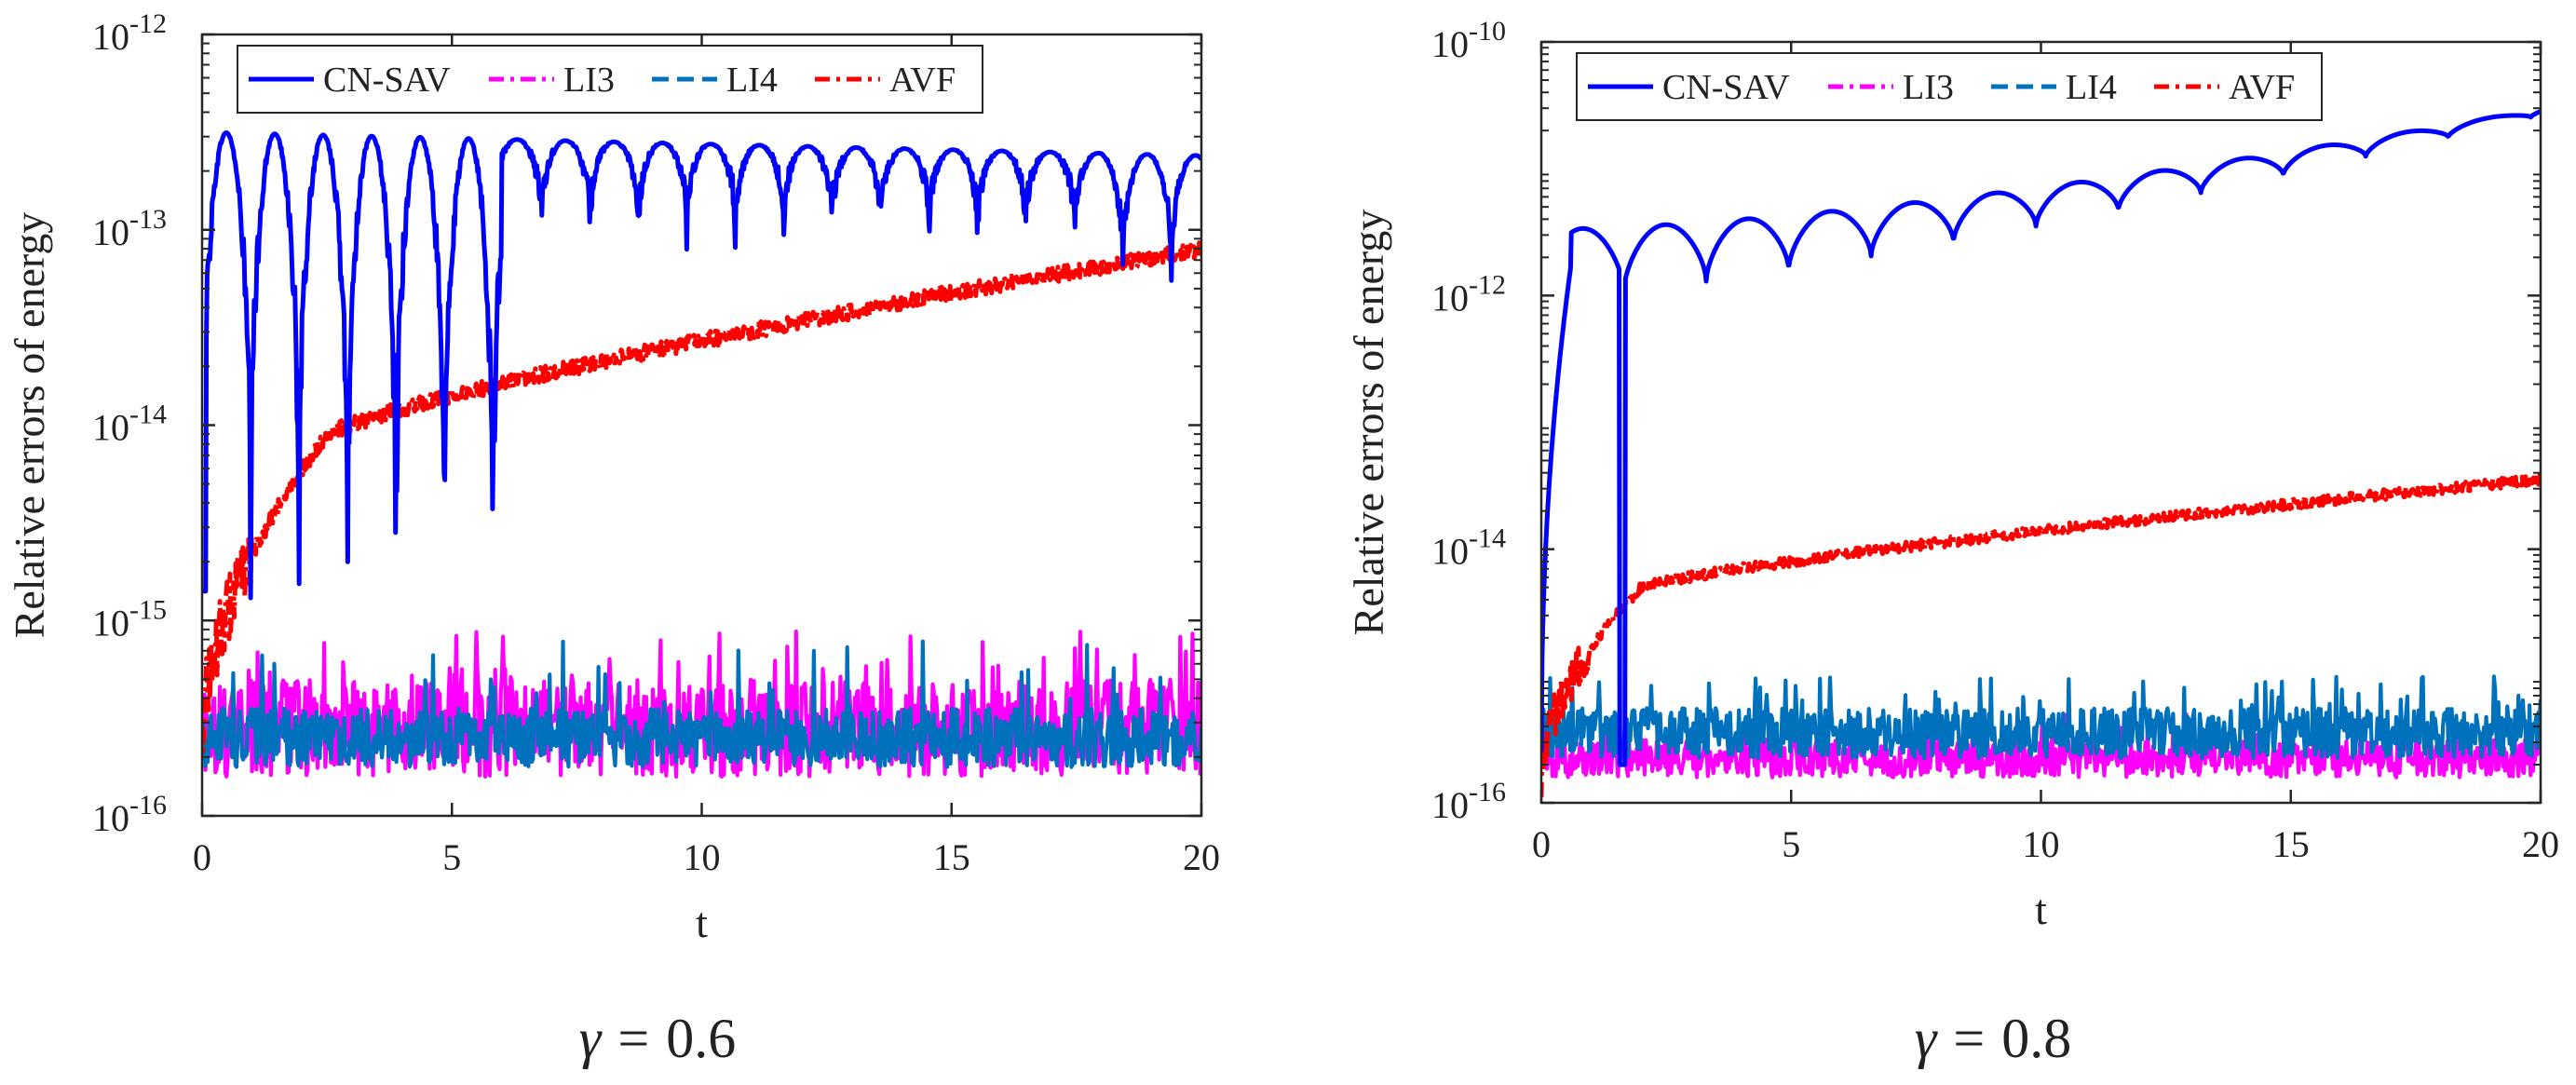 Image resolution: width=2576 pixels, height=1085 pixels. Describe the element at coordinates (129, 228) in the screenshot. I see `y-tick-label: 10-13` at that location.